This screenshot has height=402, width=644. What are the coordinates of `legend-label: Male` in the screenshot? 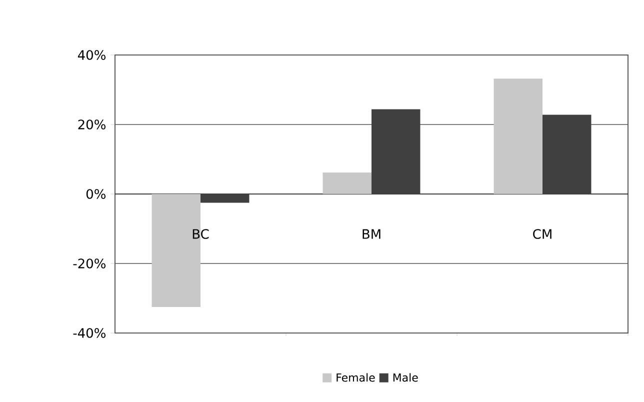 It's located at (405, 377).